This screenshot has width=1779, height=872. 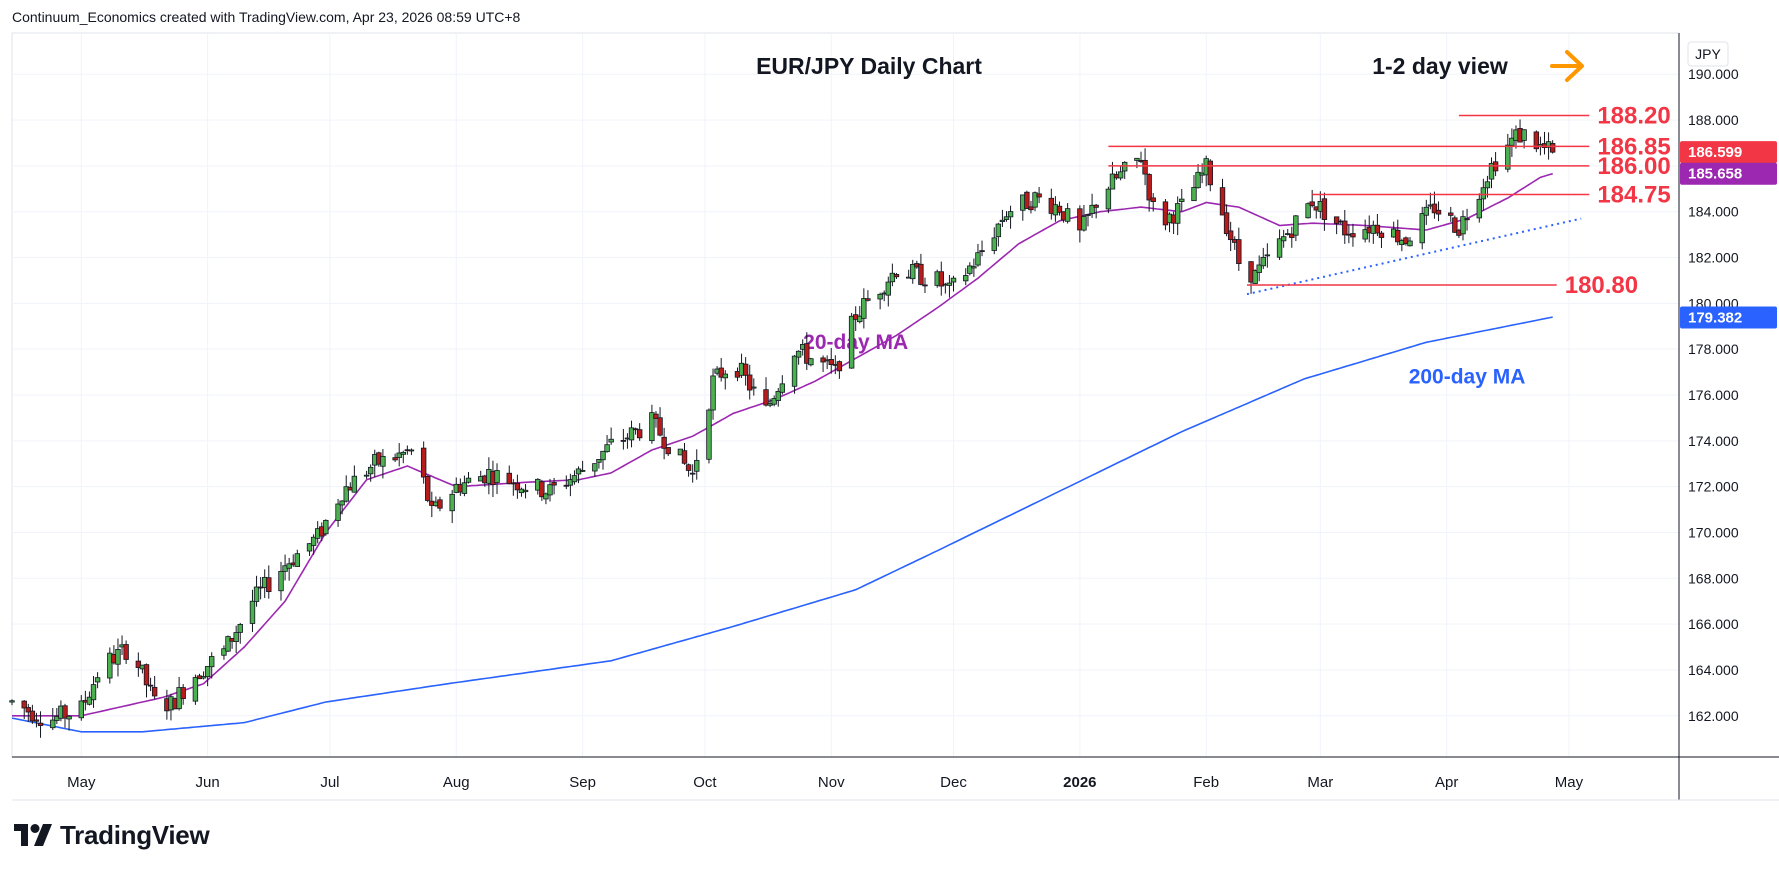 What do you see at coordinates (1170, 66) in the screenshot?
I see `chart-annotations: EUR/JPY Daily Chart 1-2 day view` at bounding box center [1170, 66].